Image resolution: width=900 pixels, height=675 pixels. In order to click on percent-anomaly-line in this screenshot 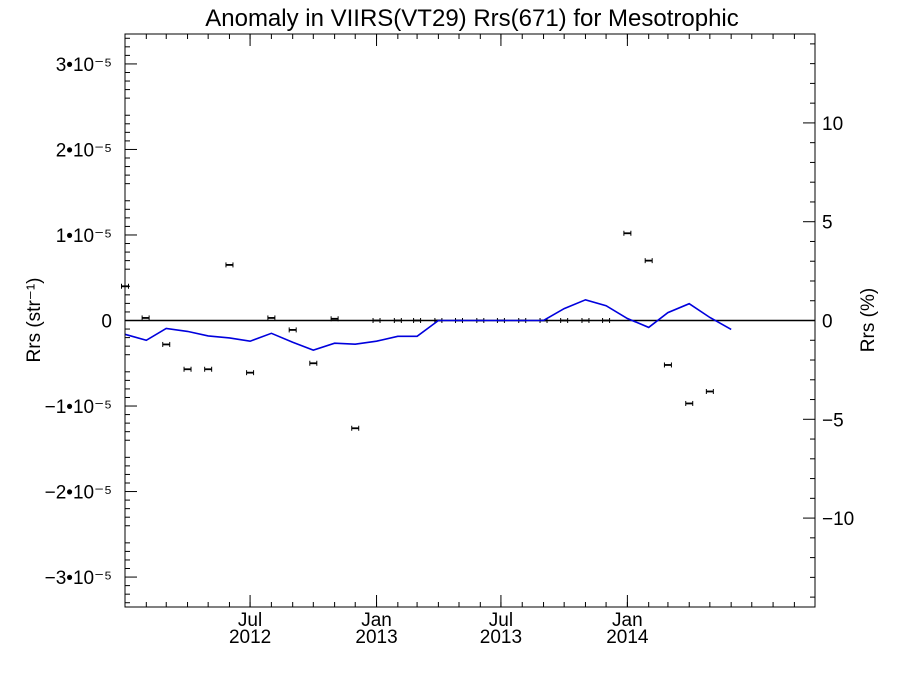, I will do `click(428, 324)`.